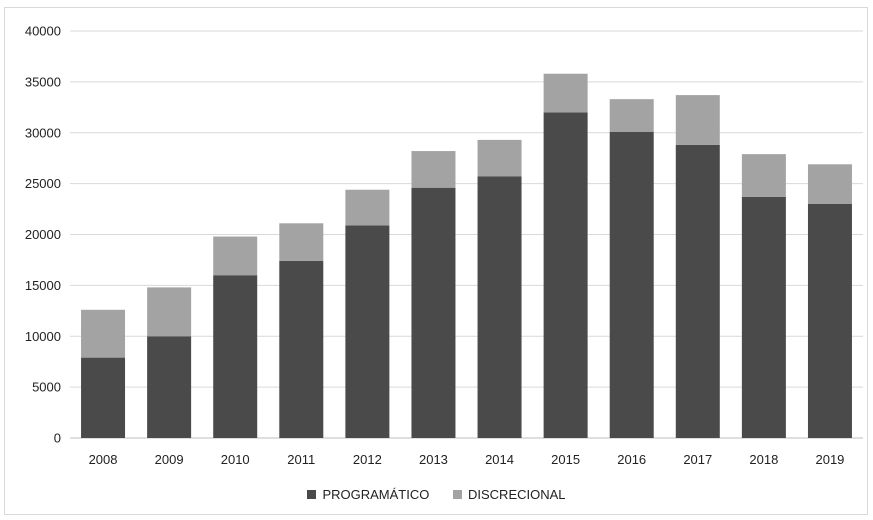 The image size is (873, 520). Describe the element at coordinates (43, 336) in the screenshot. I see `y-tick-label-10000: 10000` at that location.